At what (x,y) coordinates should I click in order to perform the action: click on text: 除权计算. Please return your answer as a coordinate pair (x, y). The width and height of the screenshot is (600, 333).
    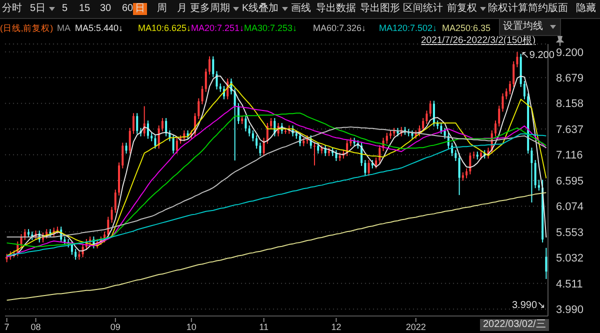
    Looking at the image, I should click on (508, 9).